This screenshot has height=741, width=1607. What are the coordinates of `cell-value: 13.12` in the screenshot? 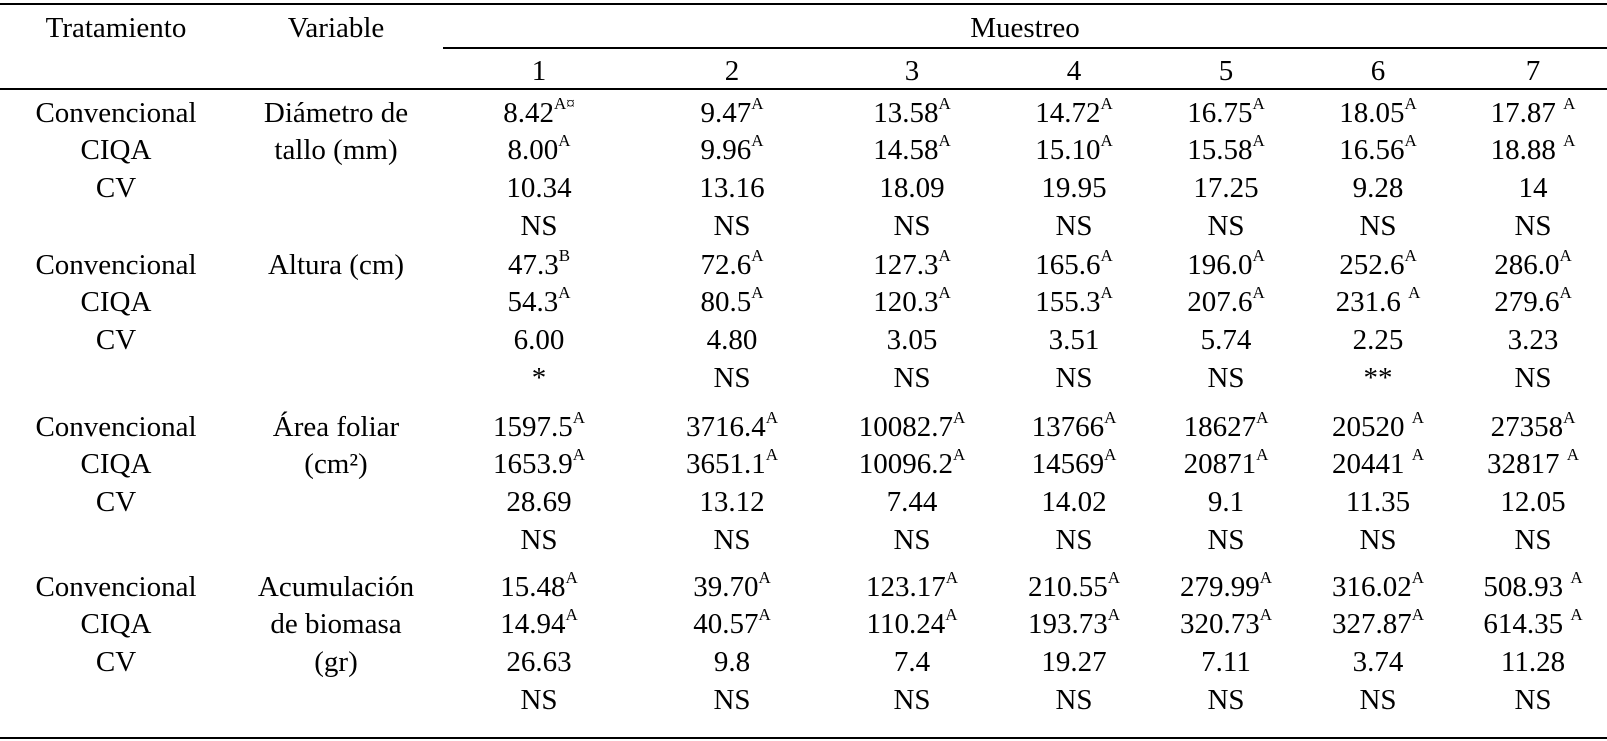 It's located at (732, 502).